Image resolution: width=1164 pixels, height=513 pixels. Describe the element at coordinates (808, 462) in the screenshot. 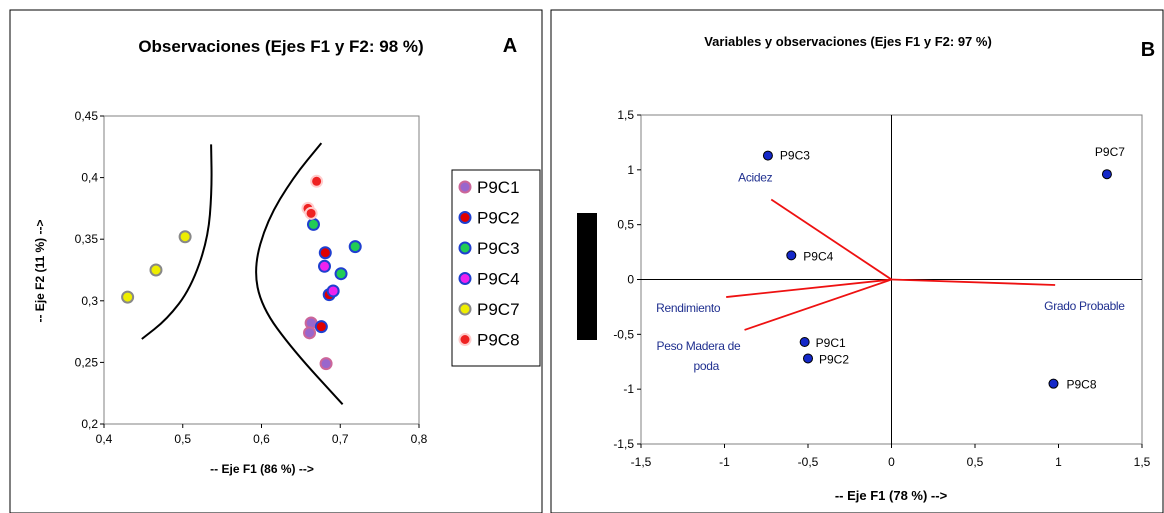

I see `panel-b-xtick-label: -0,5` at that location.